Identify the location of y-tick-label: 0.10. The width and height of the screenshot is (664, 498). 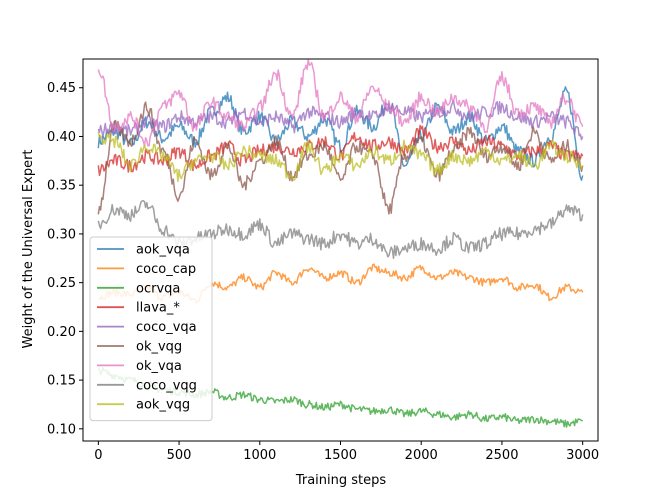
(61, 429).